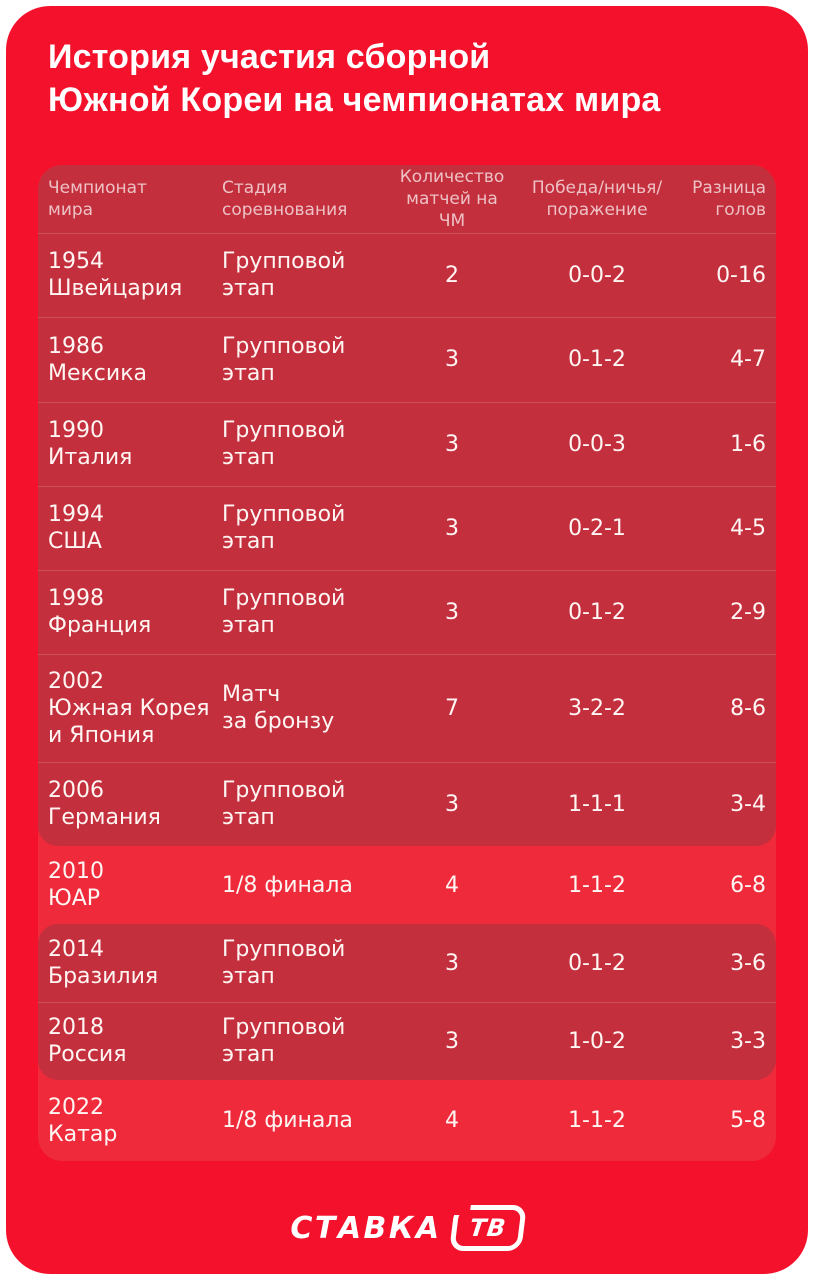  I want to click on tv-badge-label: ТВ, so click(487, 1228).